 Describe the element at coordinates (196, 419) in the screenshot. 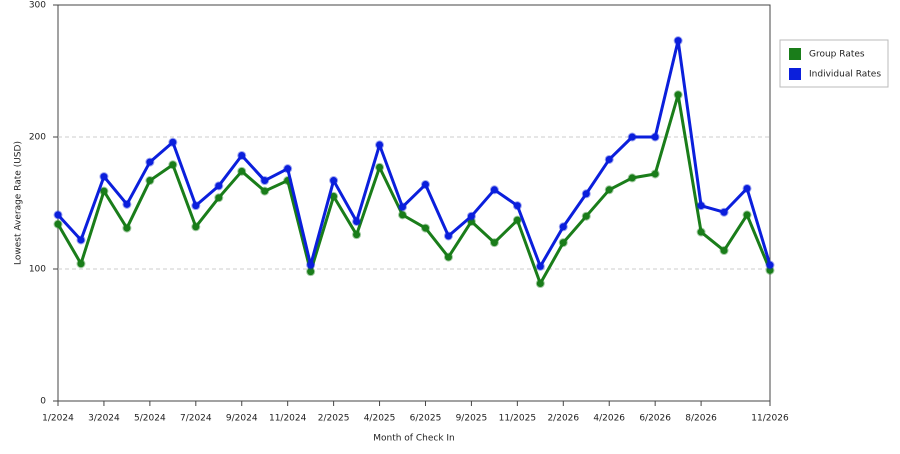

I see `x-tick-label: 7/2024` at that location.